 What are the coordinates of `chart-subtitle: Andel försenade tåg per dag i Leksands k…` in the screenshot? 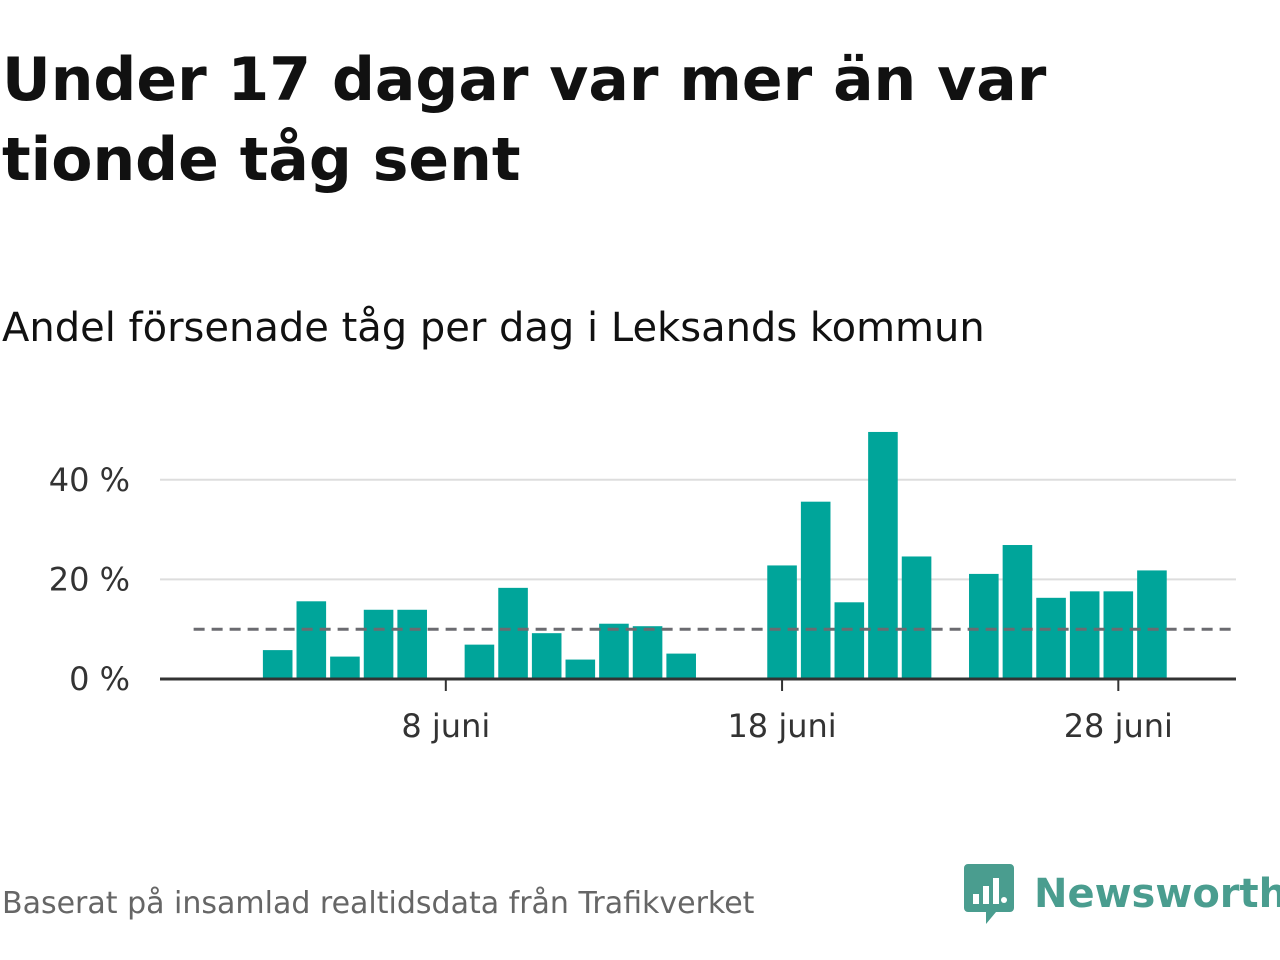 It's located at (493, 328).